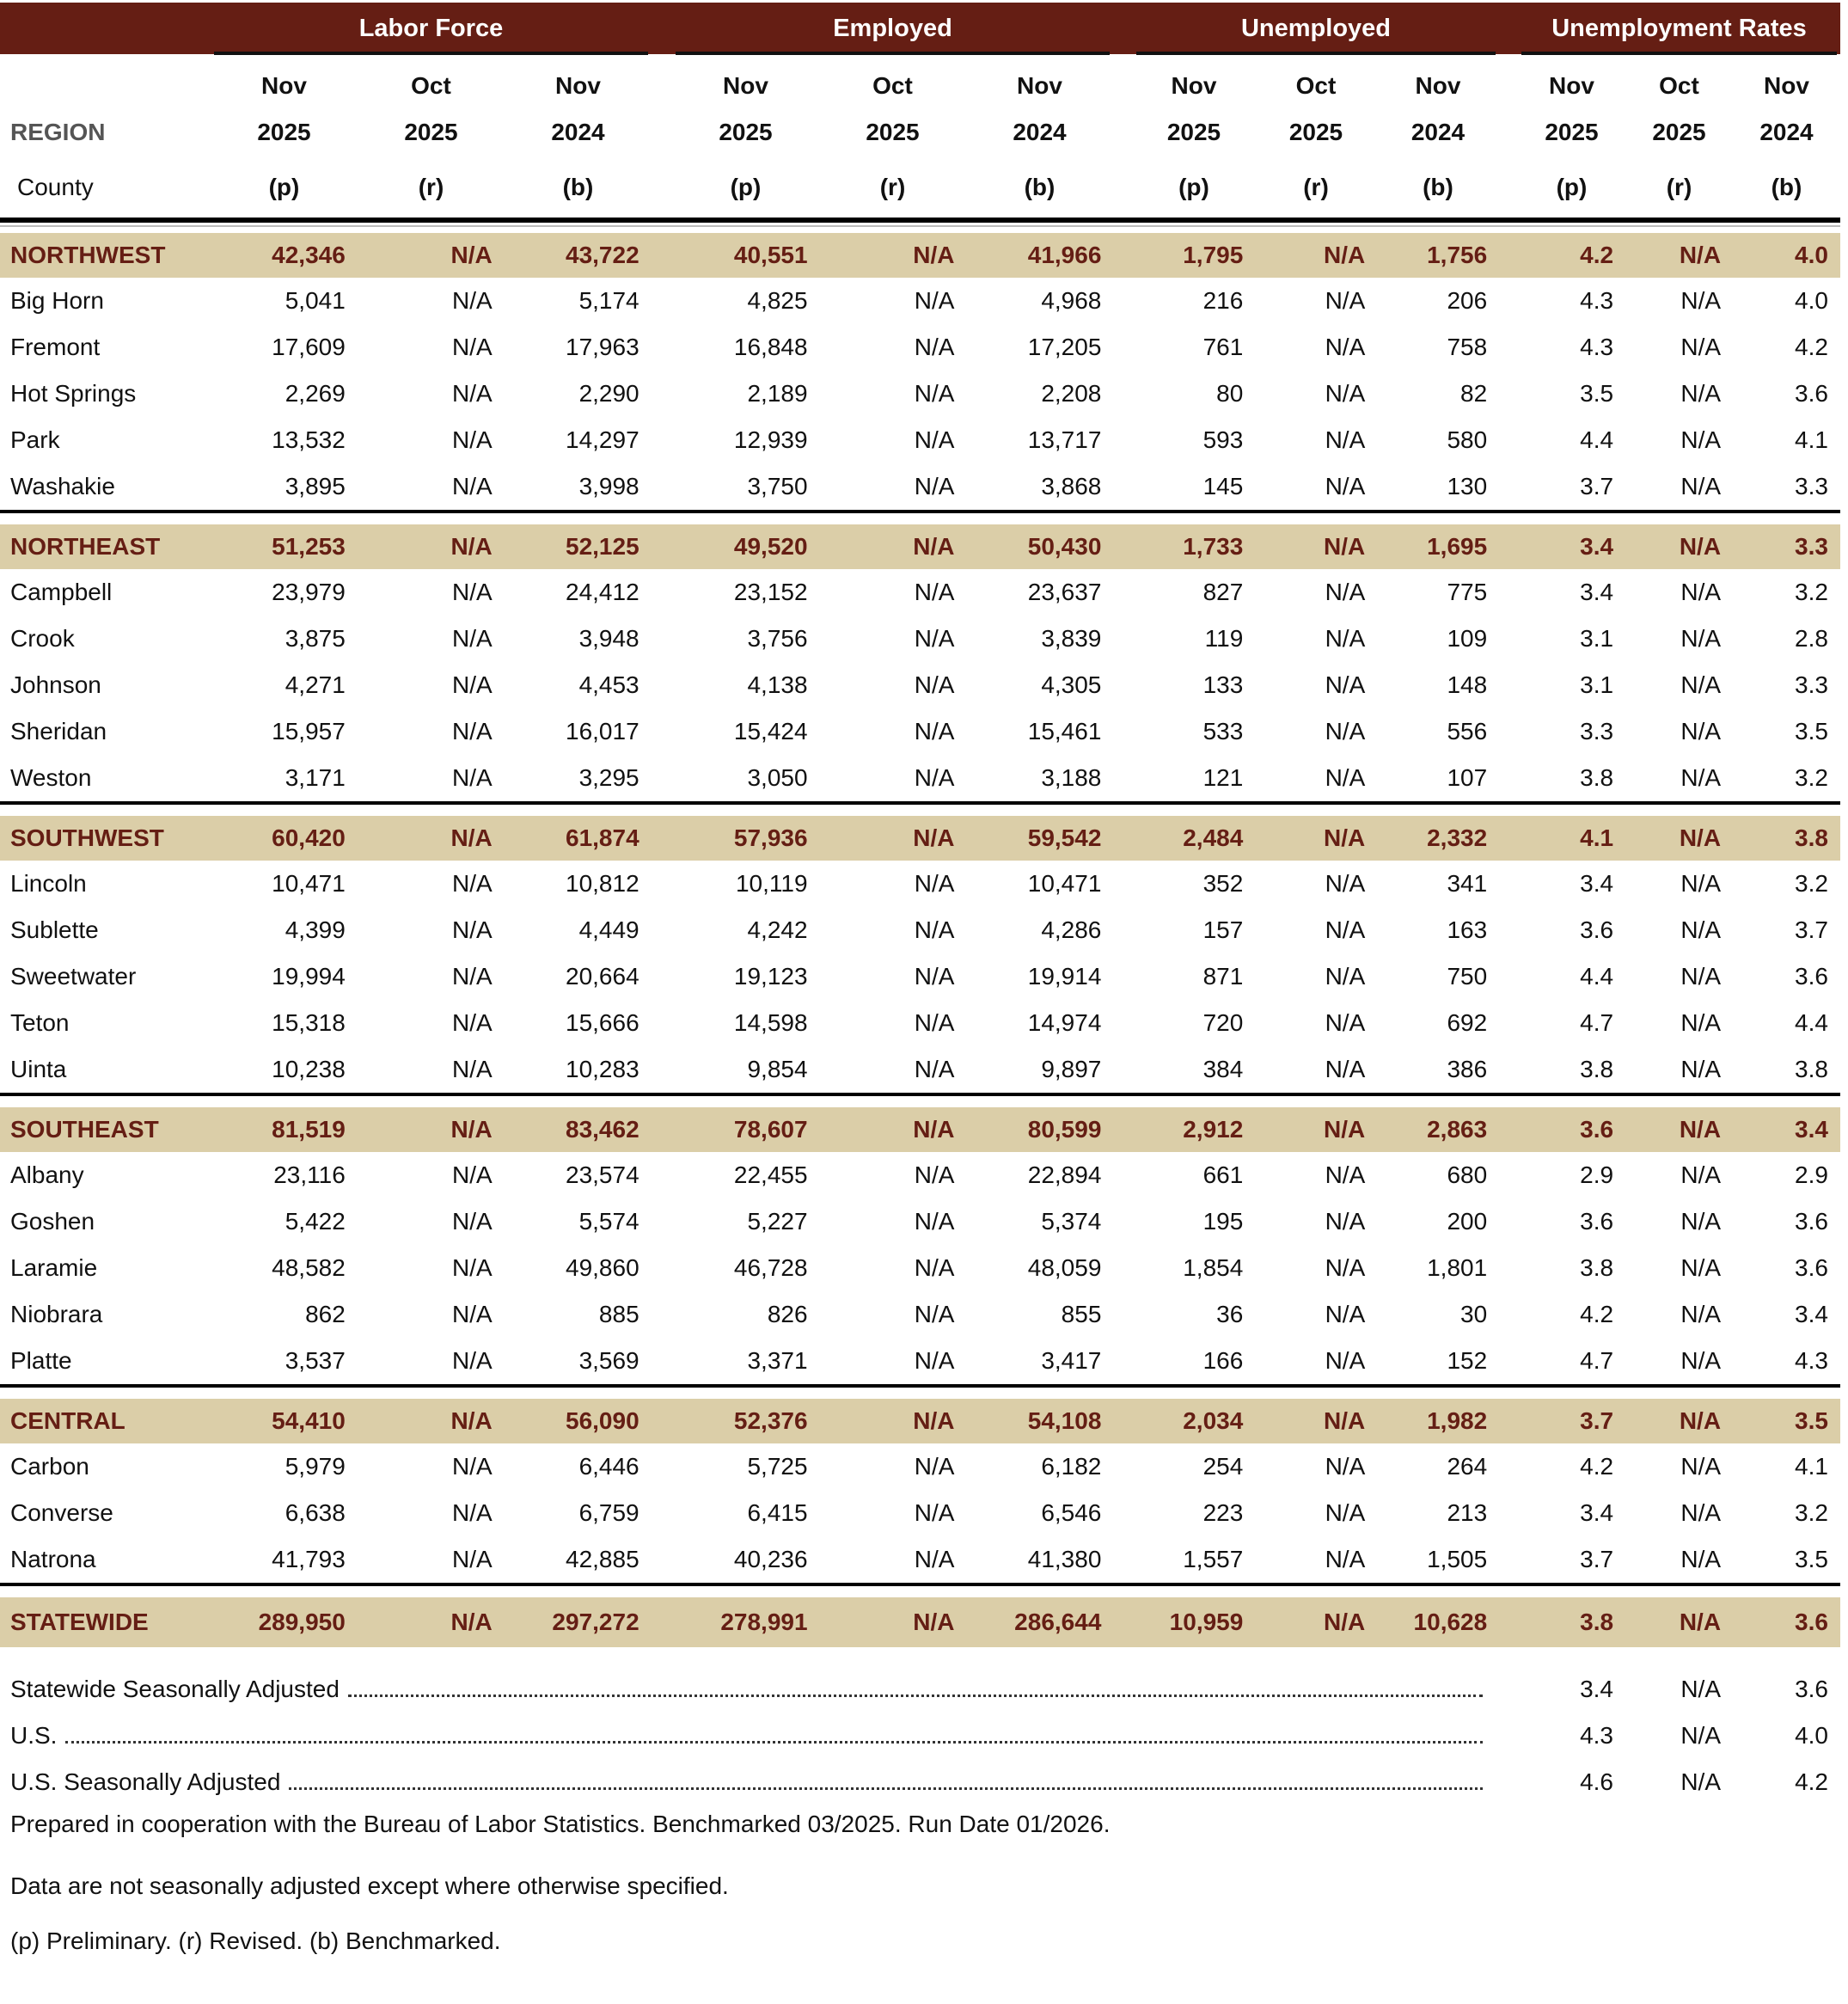 The width and height of the screenshot is (1848, 2004). What do you see at coordinates (770, 440) in the screenshot?
I see `value-cell: 12,939` at bounding box center [770, 440].